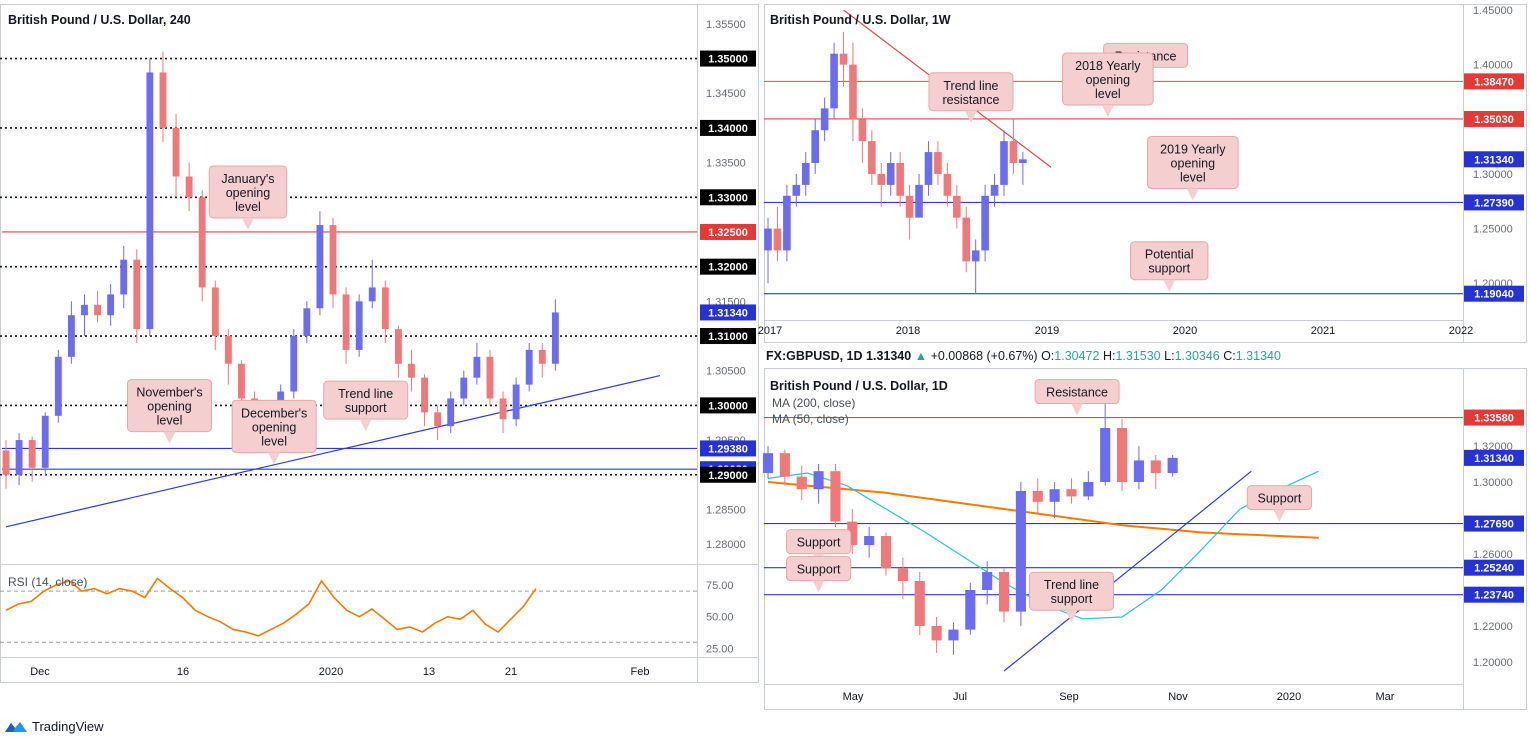 This screenshot has height=744, width=1530. I want to click on price-label-text: 1.35000, so click(728, 60).